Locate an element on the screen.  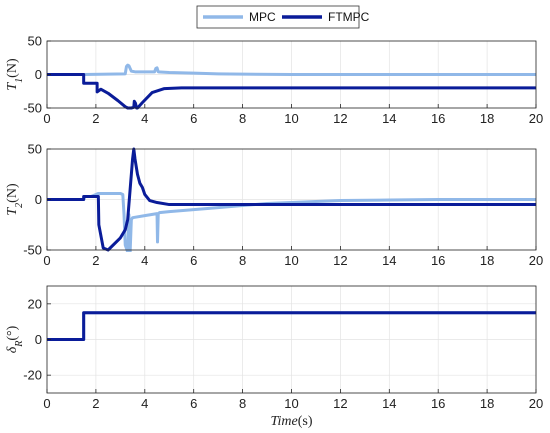
panel-t1-xticks: 0 2 4 6 8 10 12 14 16 18 20 is located at coordinates (293, 115).